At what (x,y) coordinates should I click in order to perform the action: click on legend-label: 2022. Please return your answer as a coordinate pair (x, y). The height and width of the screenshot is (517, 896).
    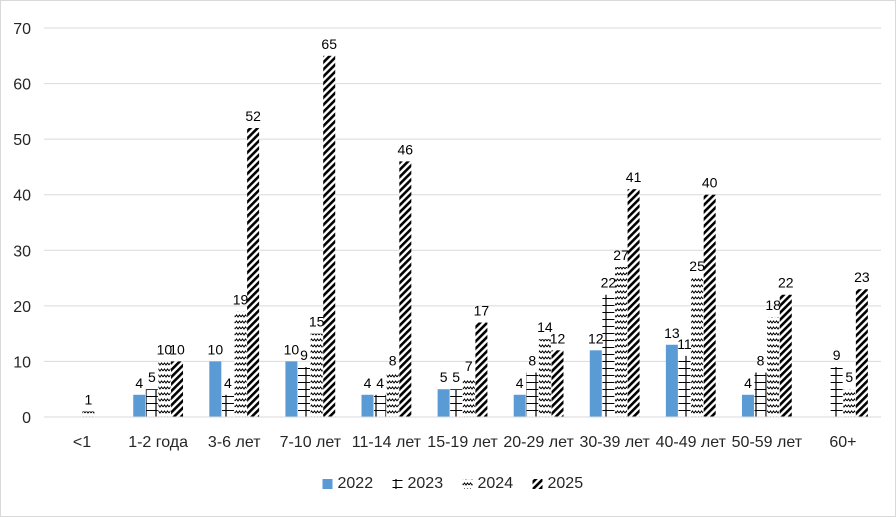
    Looking at the image, I should click on (356, 483).